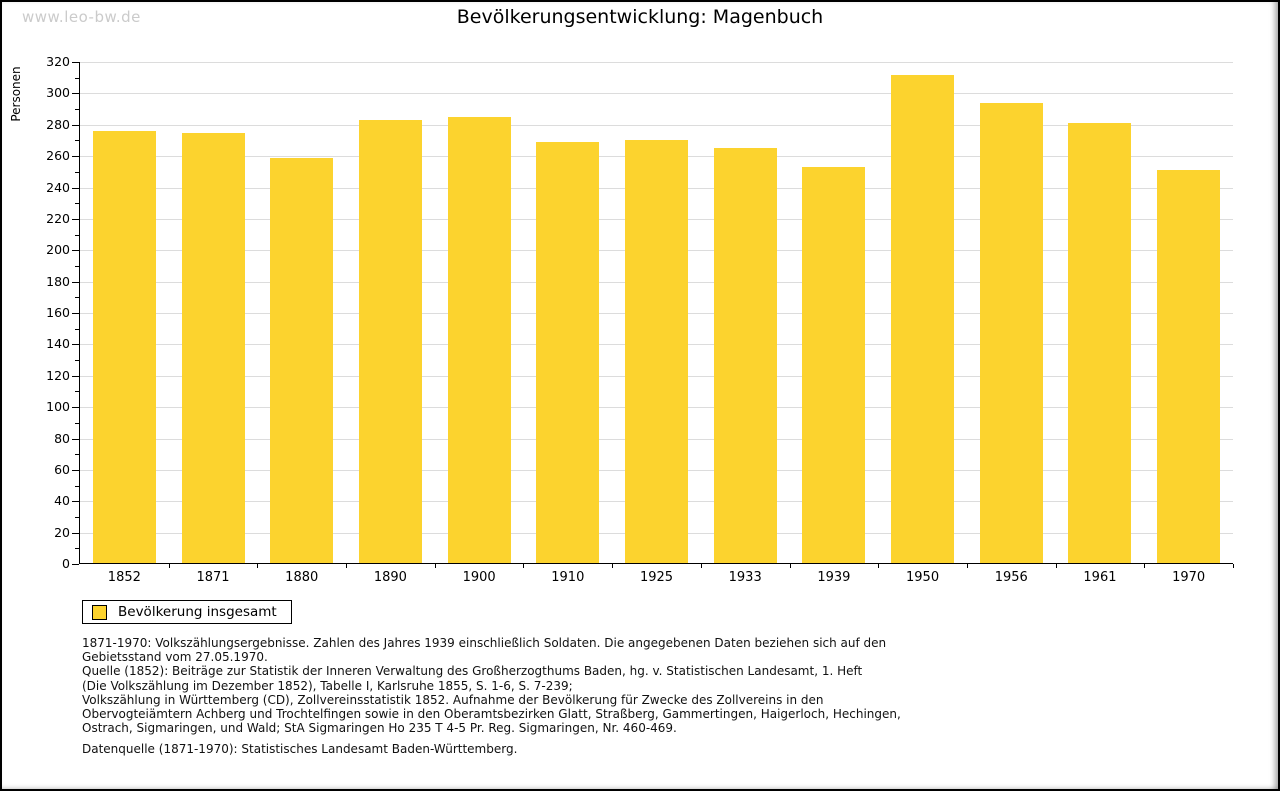  Describe the element at coordinates (16, 94) in the screenshot. I see `y-axis-title: Personen` at that location.